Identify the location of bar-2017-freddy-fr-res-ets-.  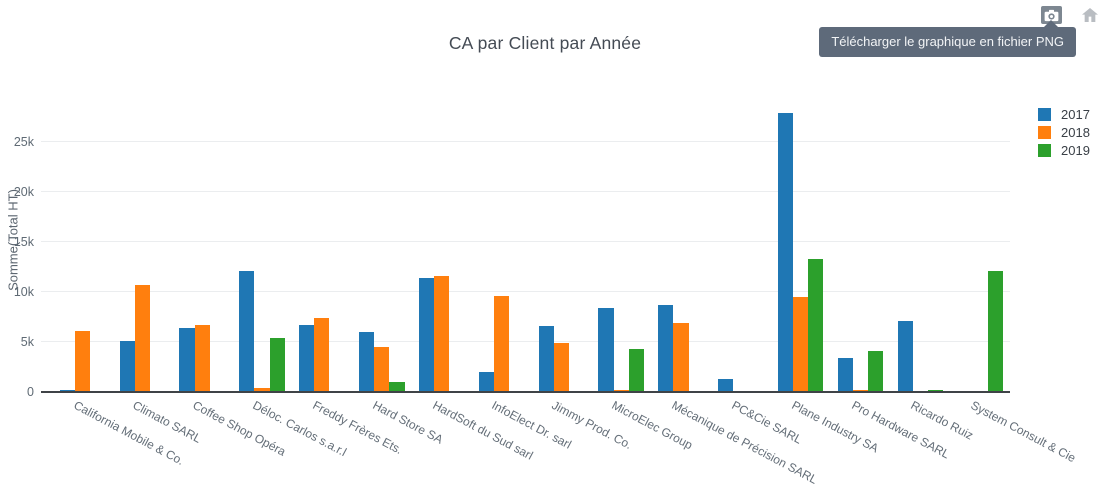
(307, 357).